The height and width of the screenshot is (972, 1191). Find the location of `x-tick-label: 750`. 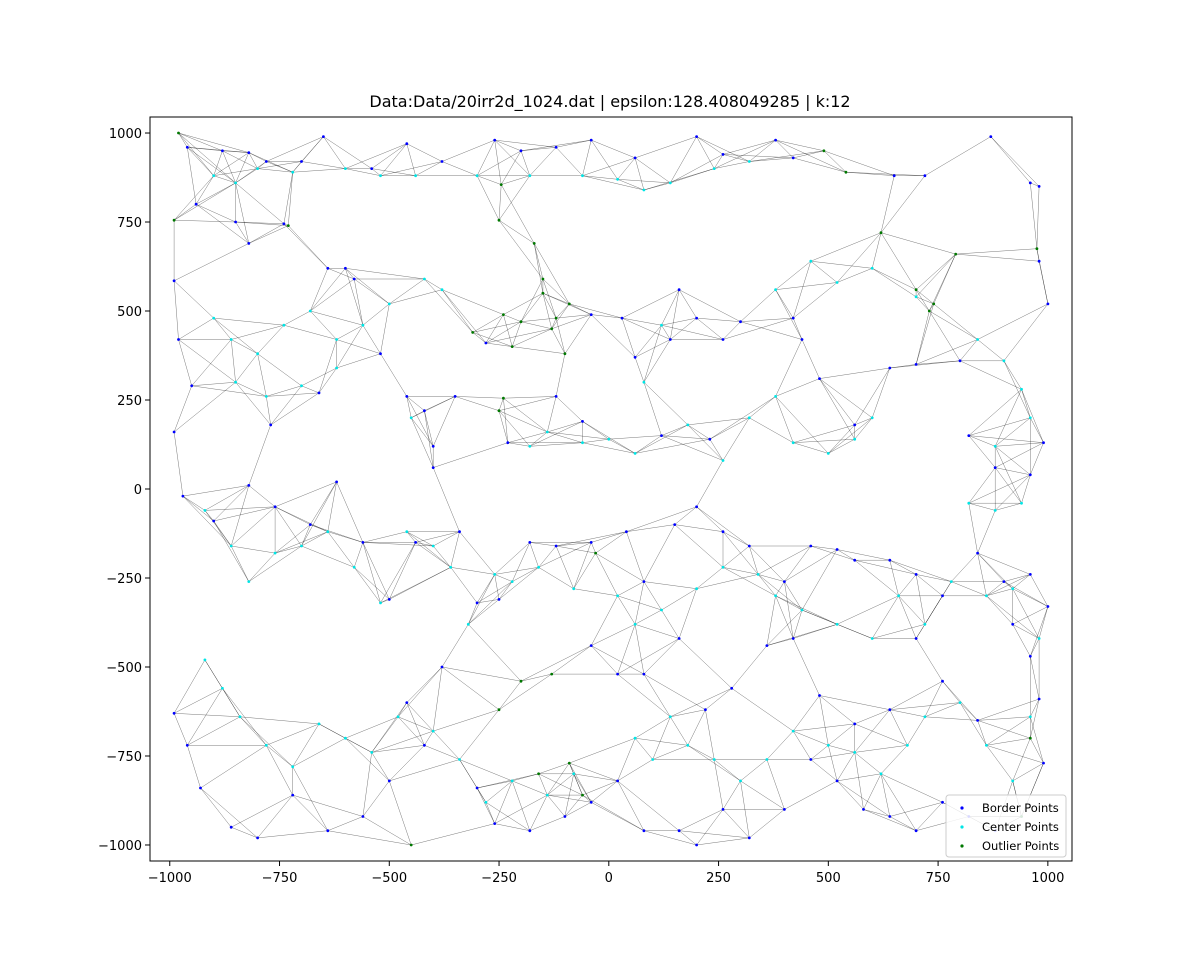

x-tick-label: 750 is located at coordinates (938, 878).